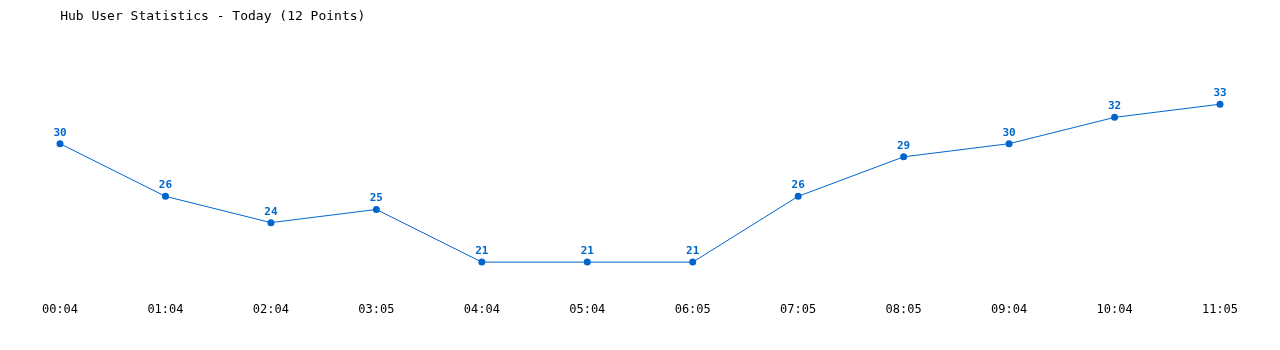  What do you see at coordinates (904, 145) in the screenshot?
I see `data-label: 29` at bounding box center [904, 145].